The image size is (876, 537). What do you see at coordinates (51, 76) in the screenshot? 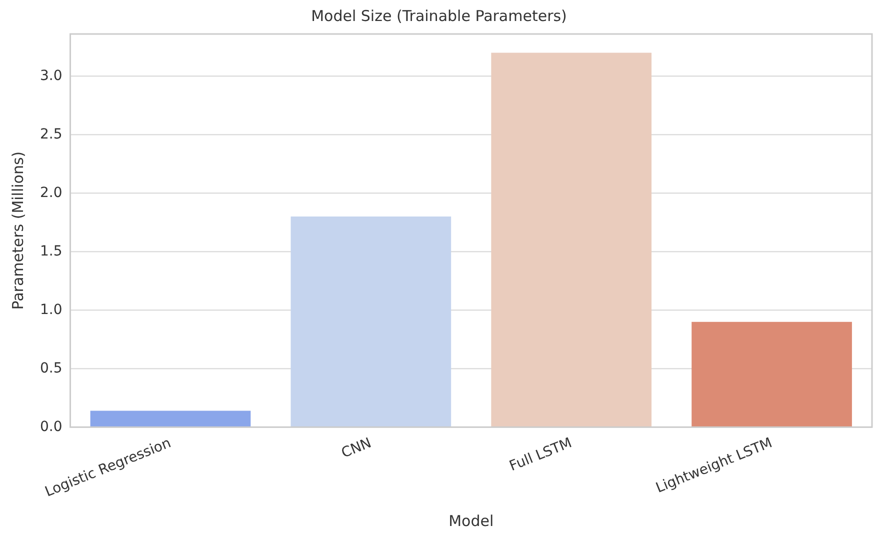
I see `y-tick-label: 3.0` at bounding box center [51, 76].